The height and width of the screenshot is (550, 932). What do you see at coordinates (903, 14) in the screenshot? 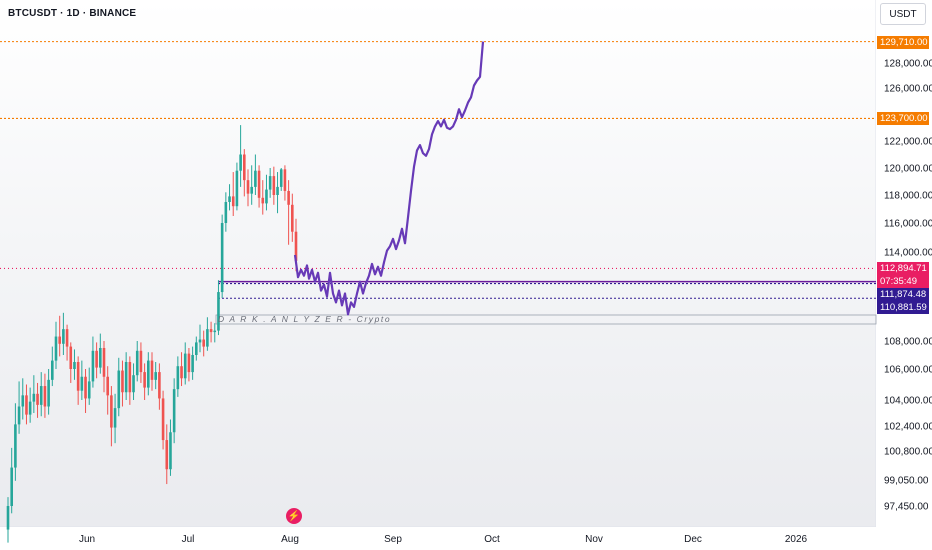
I see `currency-button: USDT` at bounding box center [903, 14].